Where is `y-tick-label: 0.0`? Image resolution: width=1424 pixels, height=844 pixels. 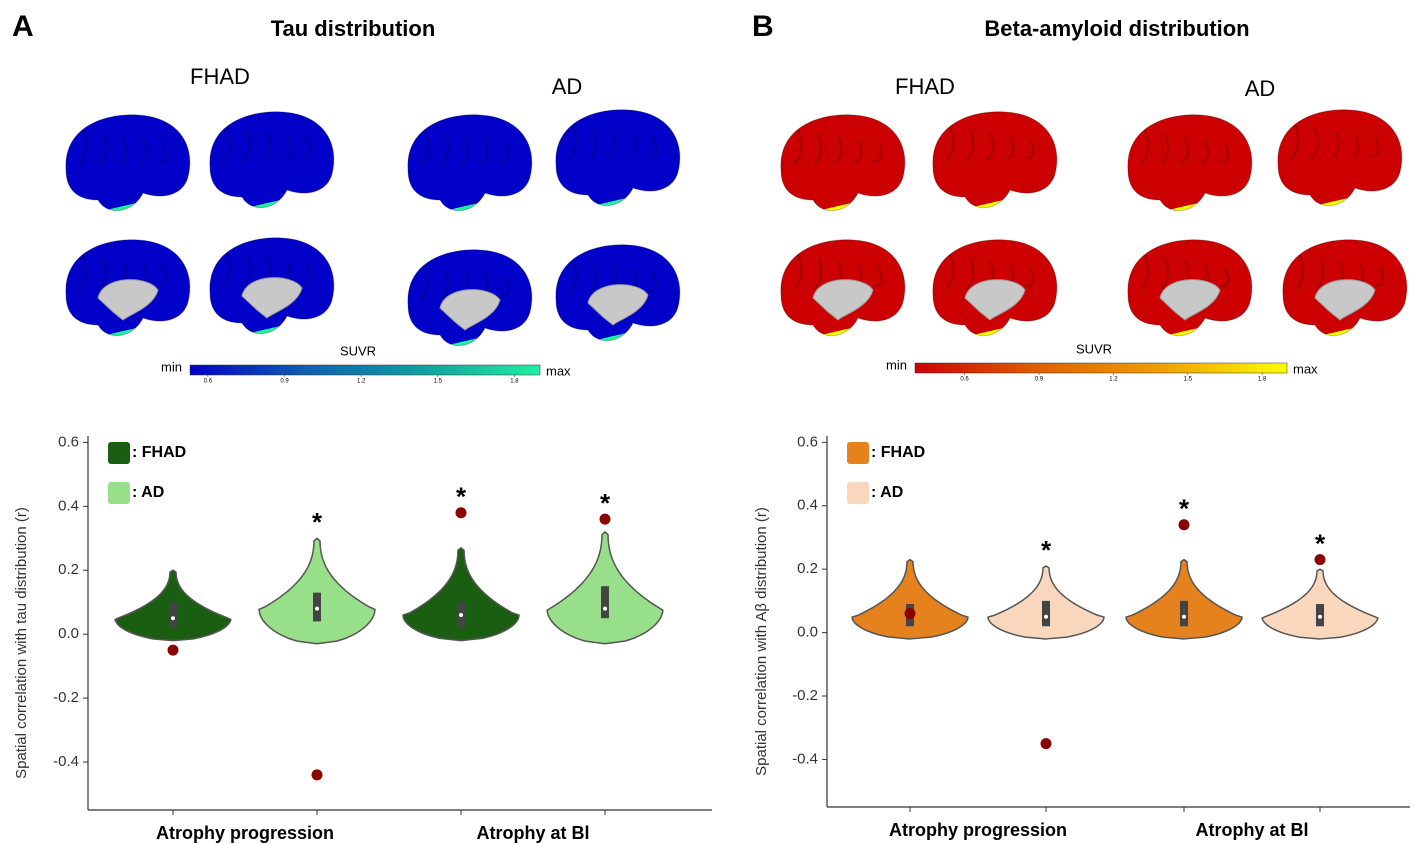
y-tick-label: 0.0 is located at coordinates (807, 632).